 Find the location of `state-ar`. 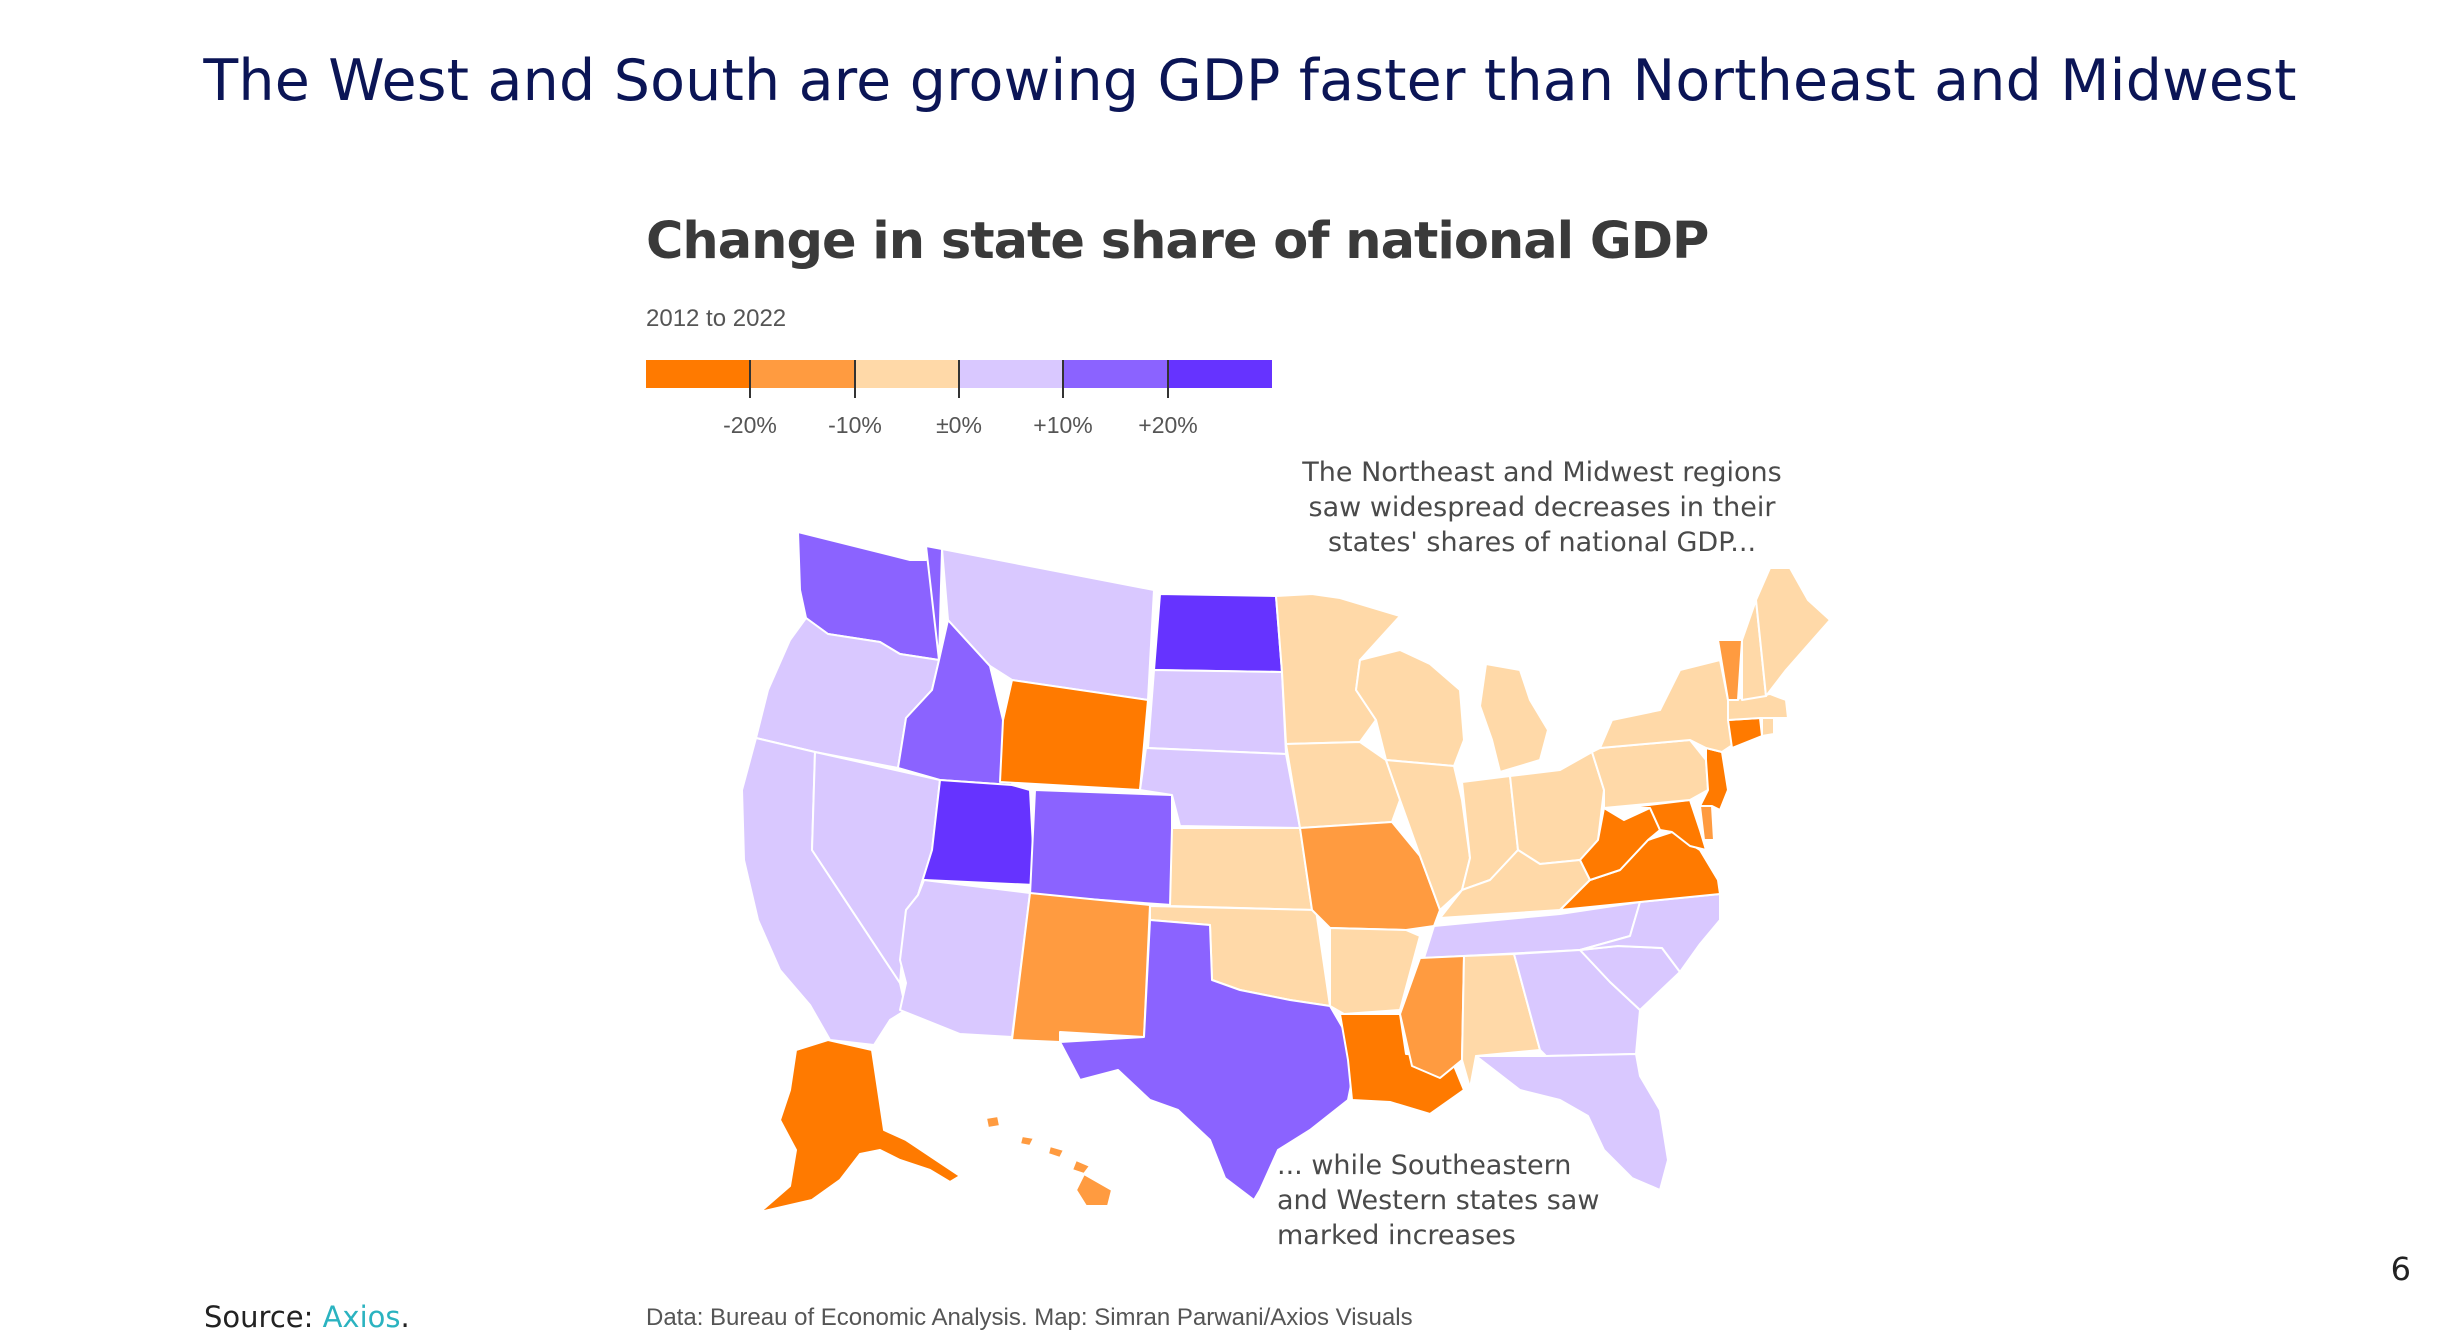

state-ar is located at coordinates (1375, 971).